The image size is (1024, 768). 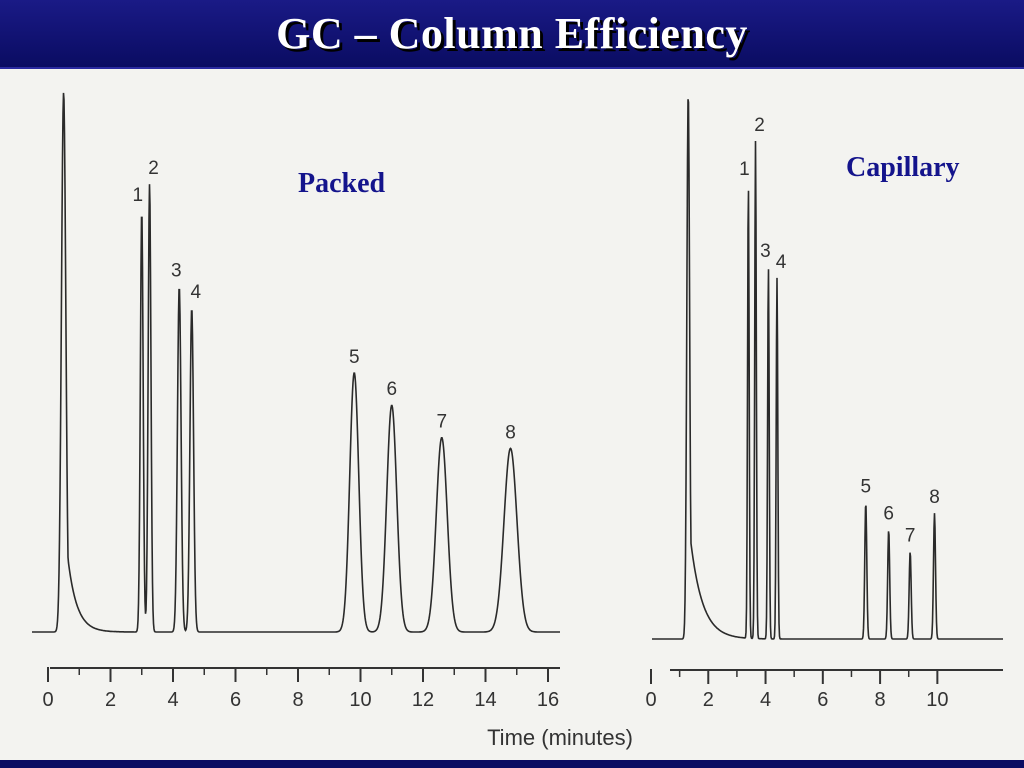 I want to click on packed-label: Packed, so click(x=342, y=183).